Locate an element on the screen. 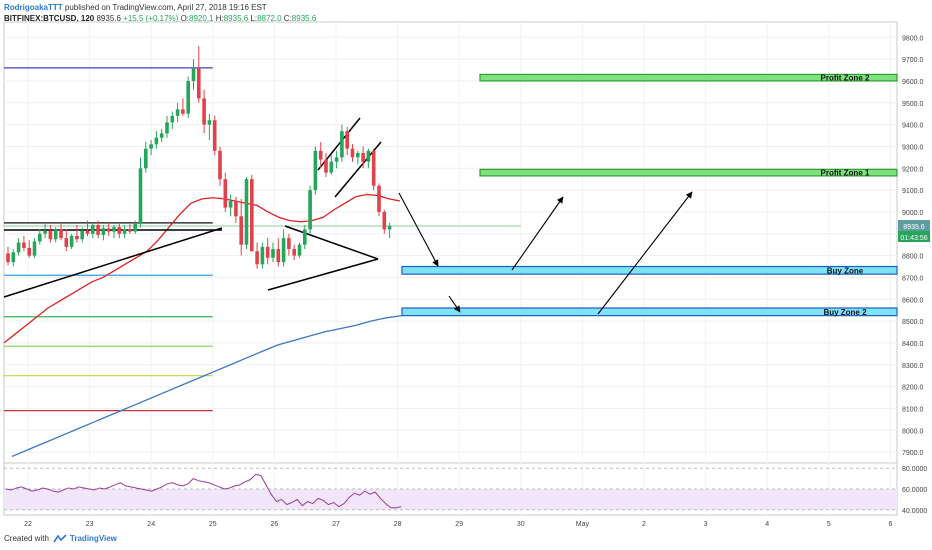 Image resolution: width=932 pixels, height=550 pixels. buy-zone-label: Buy Zone is located at coordinates (845, 270).